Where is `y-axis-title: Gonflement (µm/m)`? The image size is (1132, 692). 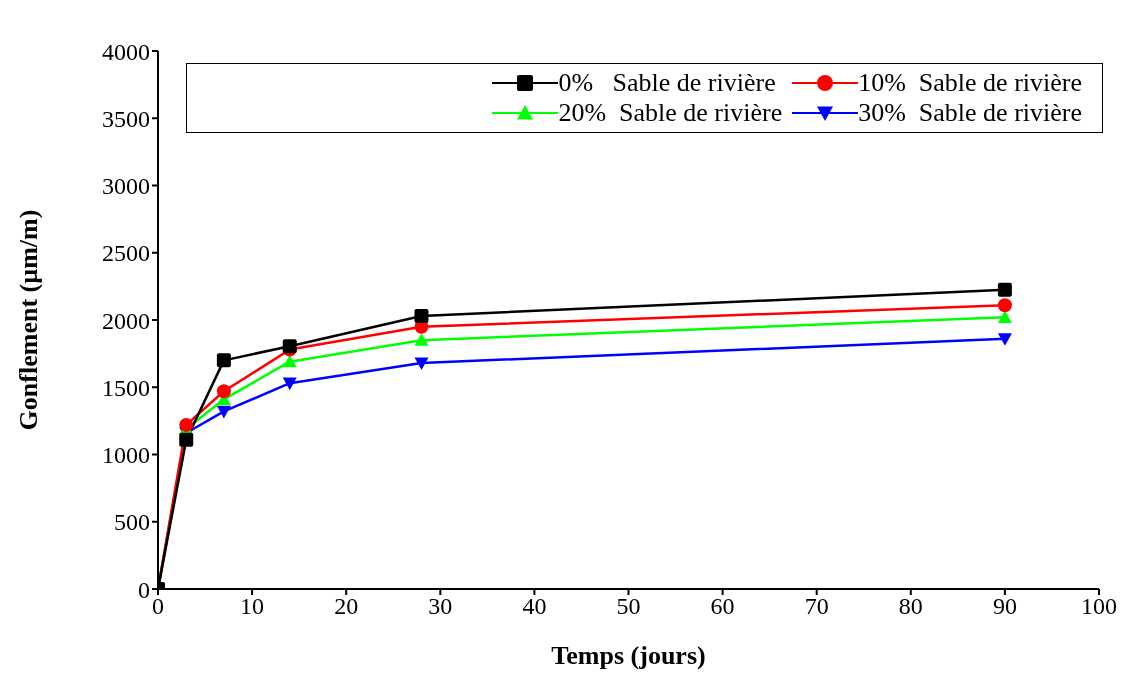 y-axis-title: Gonflement (µm/m) is located at coordinates (29, 320).